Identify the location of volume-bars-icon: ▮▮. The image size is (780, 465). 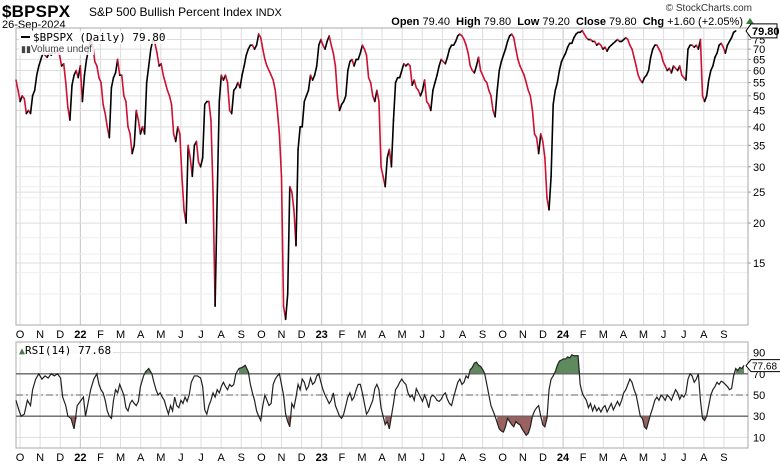
(26, 49).